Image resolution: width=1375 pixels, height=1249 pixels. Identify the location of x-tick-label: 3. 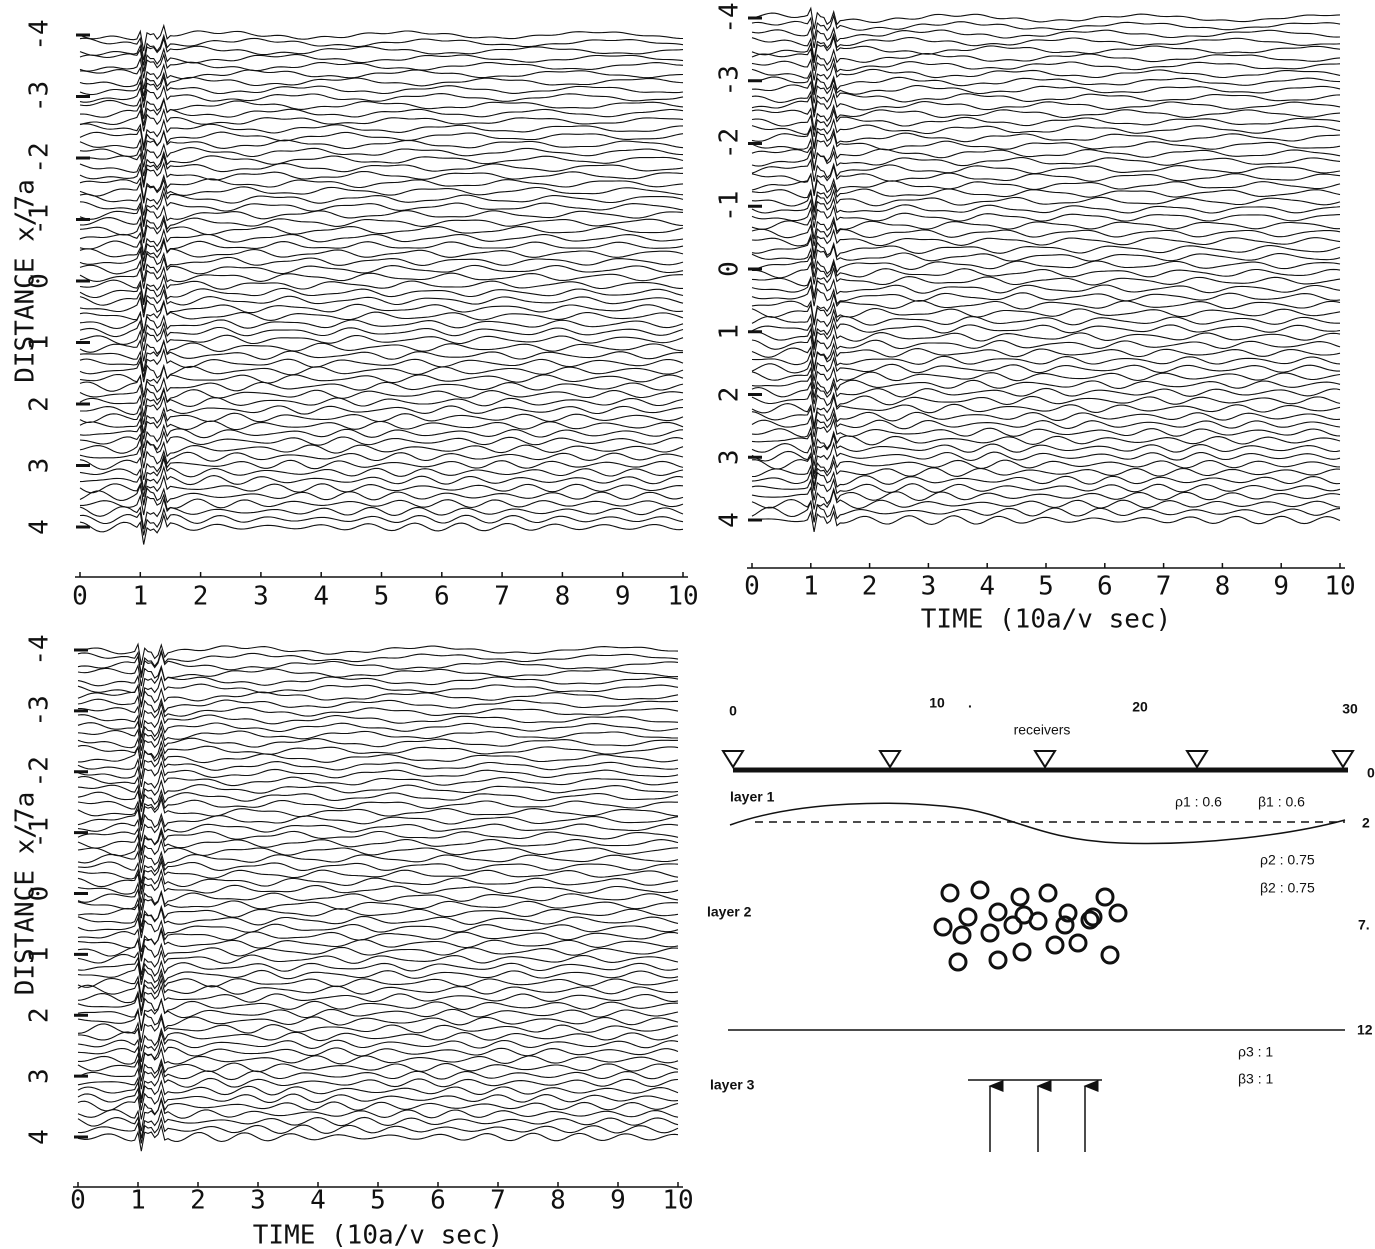
(261, 597).